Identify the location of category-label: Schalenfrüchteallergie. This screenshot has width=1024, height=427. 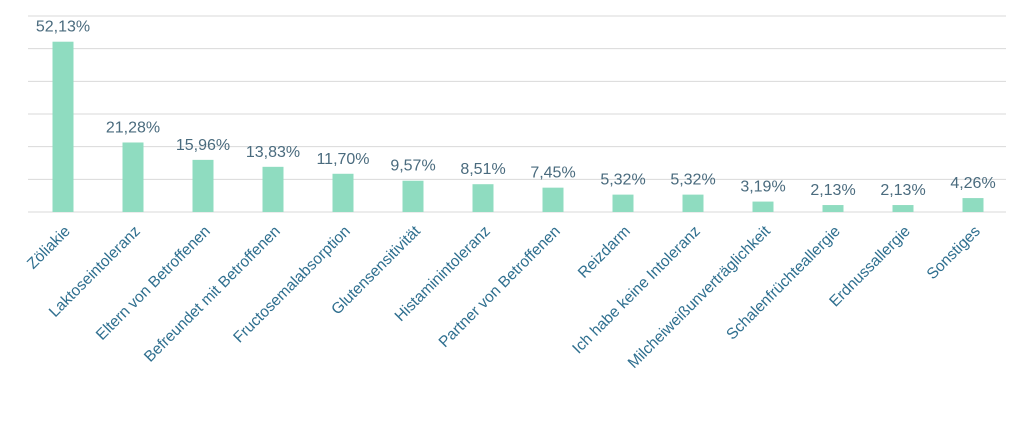
(783, 283).